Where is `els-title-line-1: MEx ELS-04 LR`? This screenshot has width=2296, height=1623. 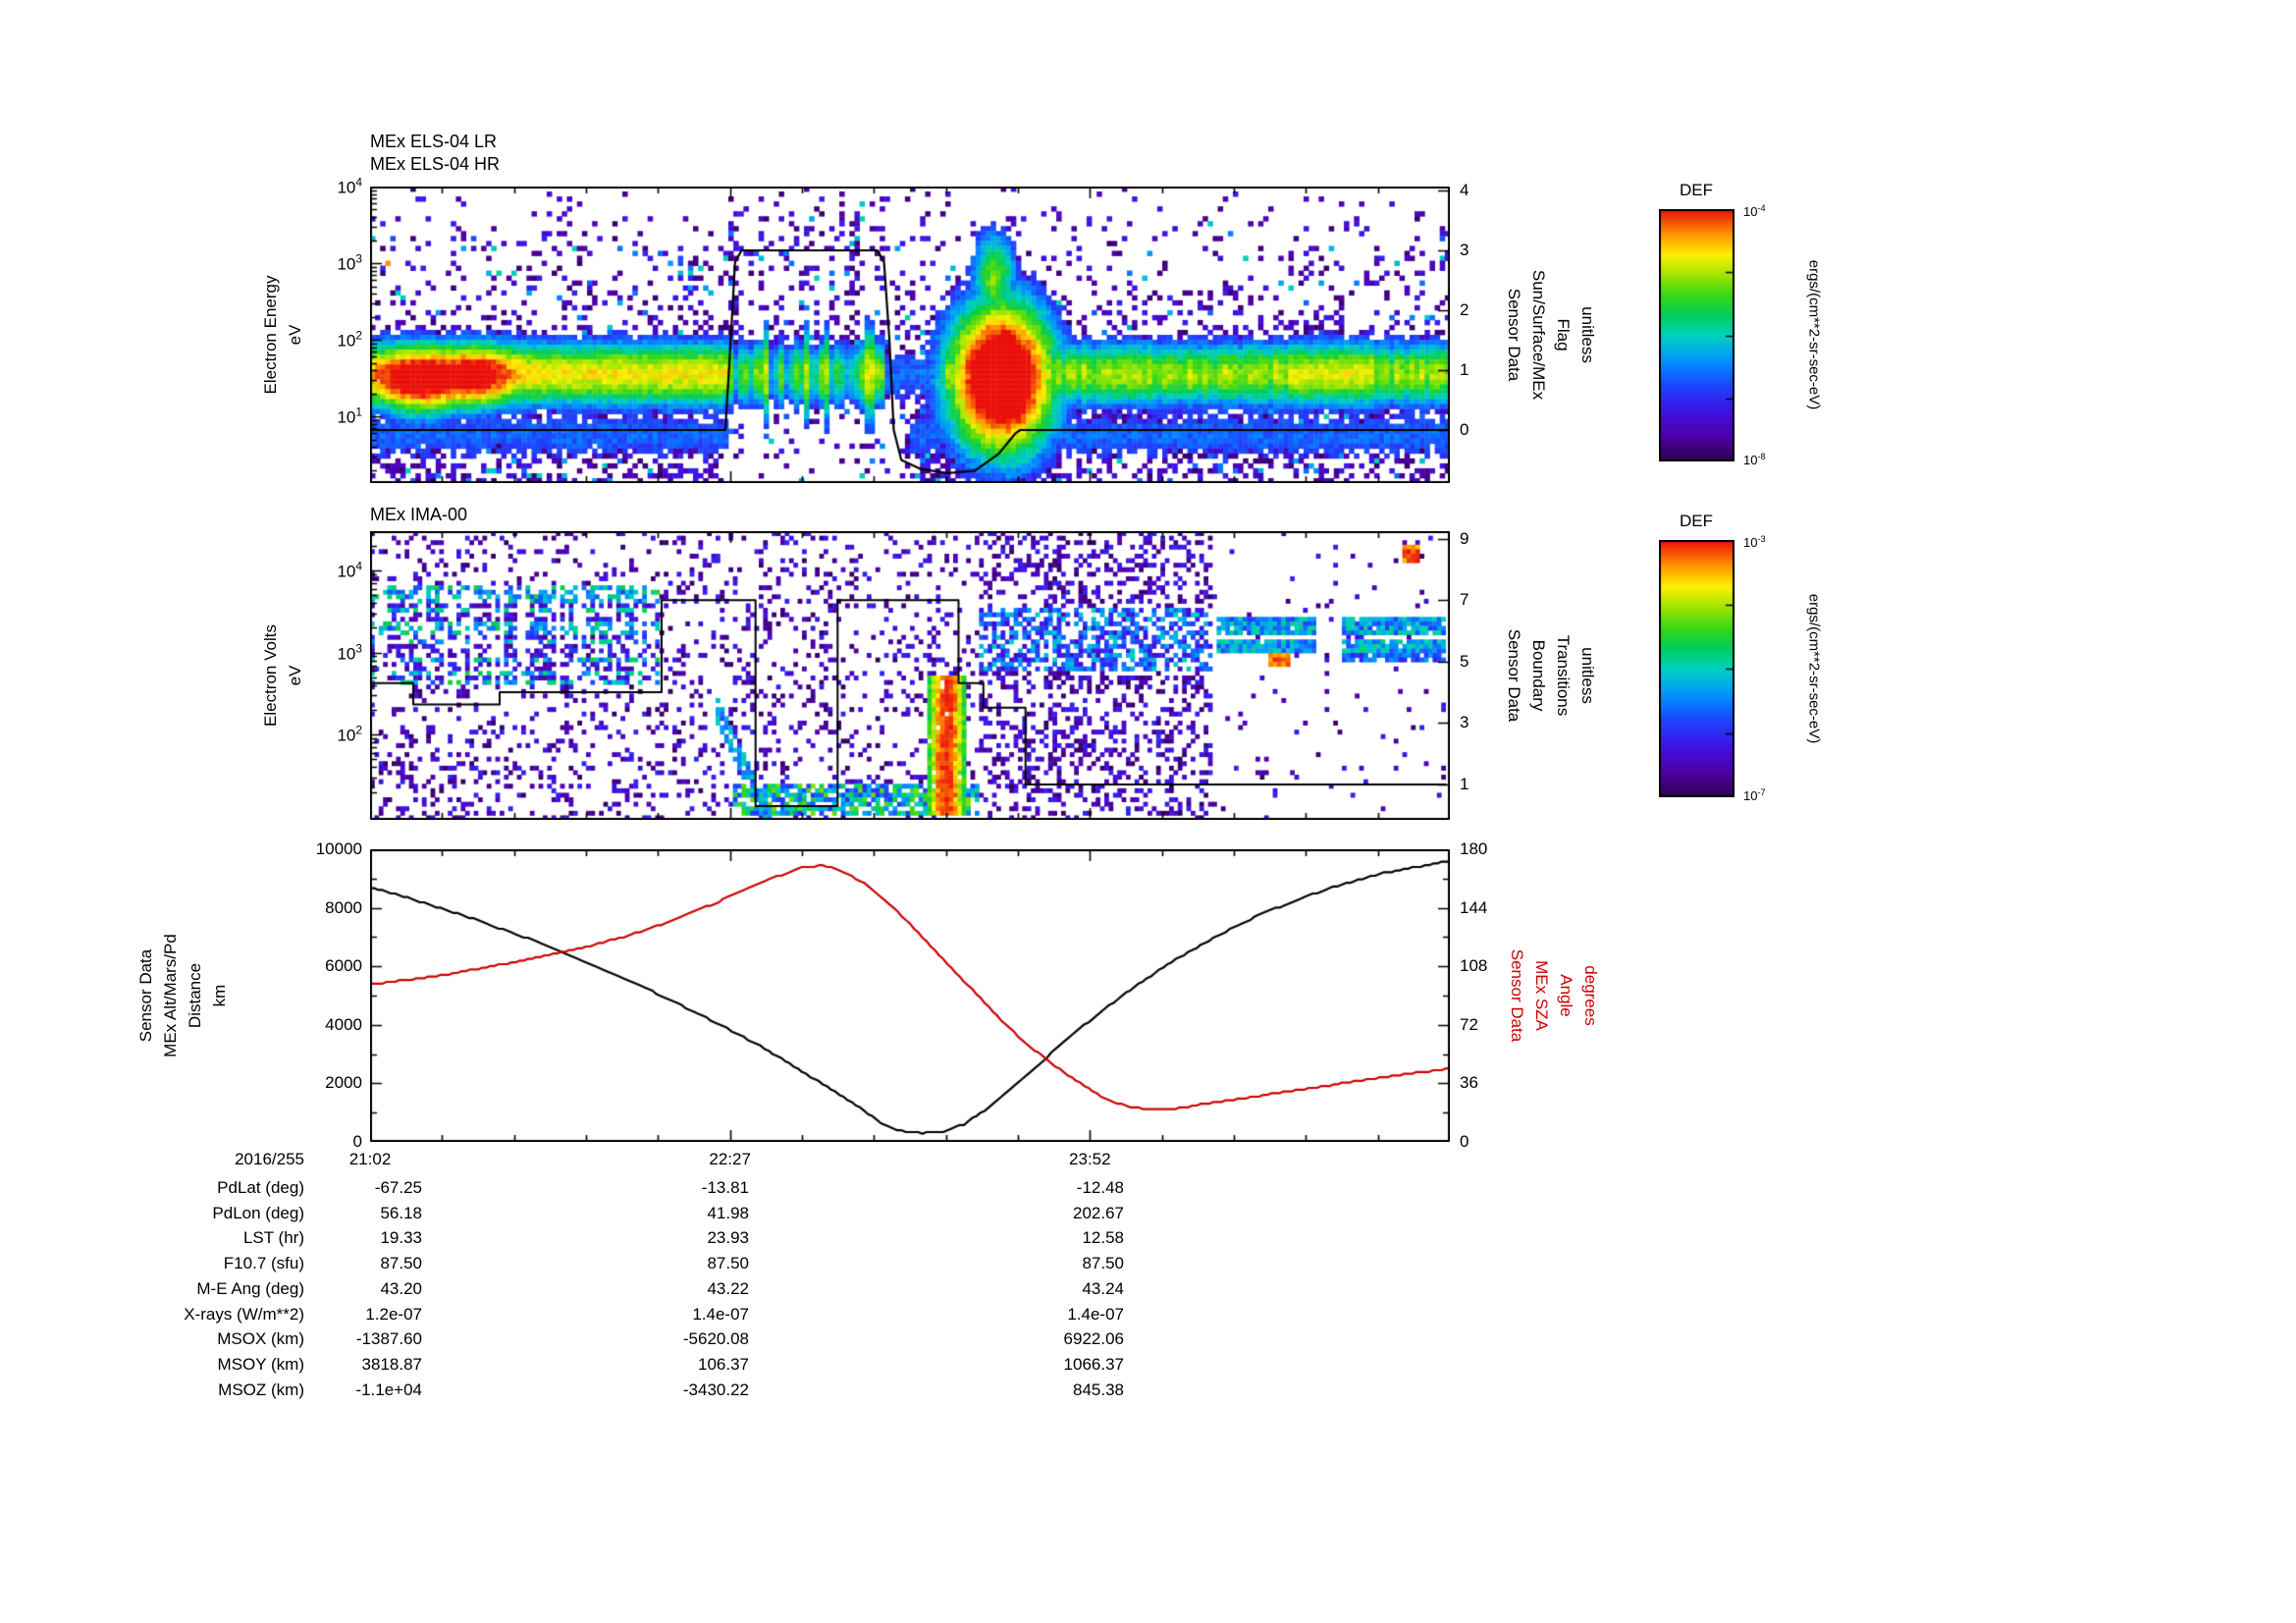
els-title-line-1: MEx ELS-04 LR is located at coordinates (434, 141).